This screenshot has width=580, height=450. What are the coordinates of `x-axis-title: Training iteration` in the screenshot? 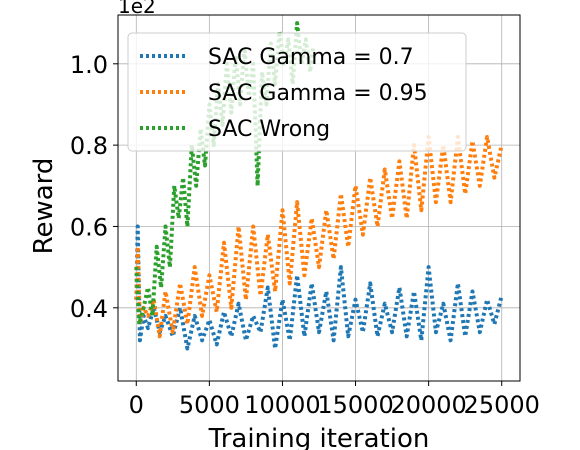 It's located at (319, 437).